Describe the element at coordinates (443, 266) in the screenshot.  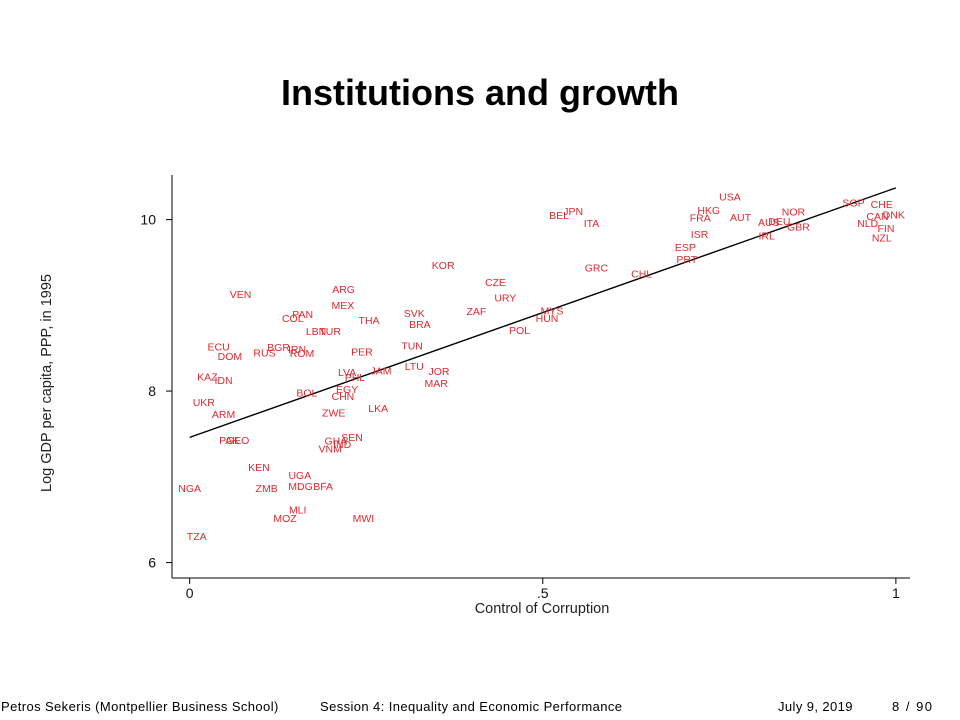
I see `point-label-kor: KOR` at that location.